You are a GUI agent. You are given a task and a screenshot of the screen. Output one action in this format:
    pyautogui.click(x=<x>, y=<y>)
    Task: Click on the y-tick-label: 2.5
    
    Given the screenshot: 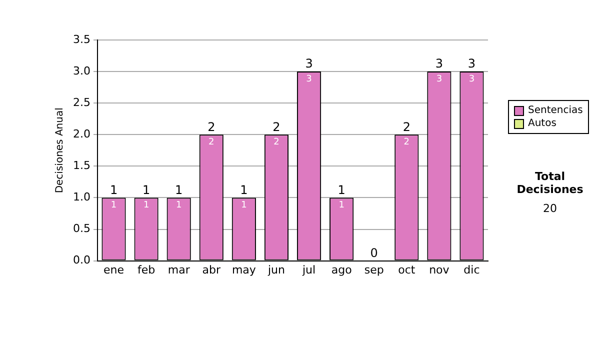 What is the action you would take?
    pyautogui.click(x=81, y=102)
    